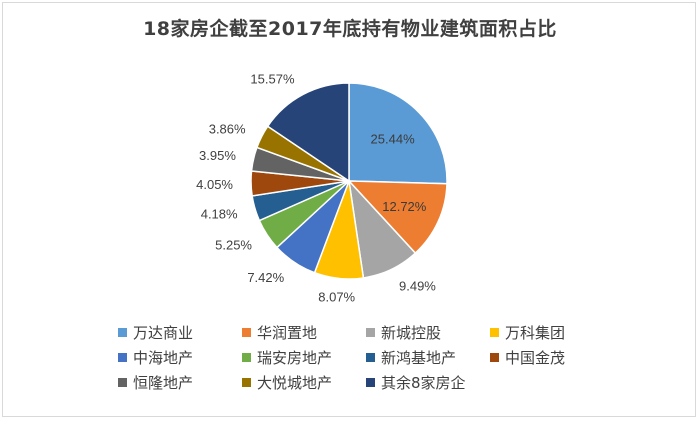 The image size is (700, 421). What do you see at coordinates (535, 332) in the screenshot?
I see `legend-label: 万科集团` at bounding box center [535, 332].